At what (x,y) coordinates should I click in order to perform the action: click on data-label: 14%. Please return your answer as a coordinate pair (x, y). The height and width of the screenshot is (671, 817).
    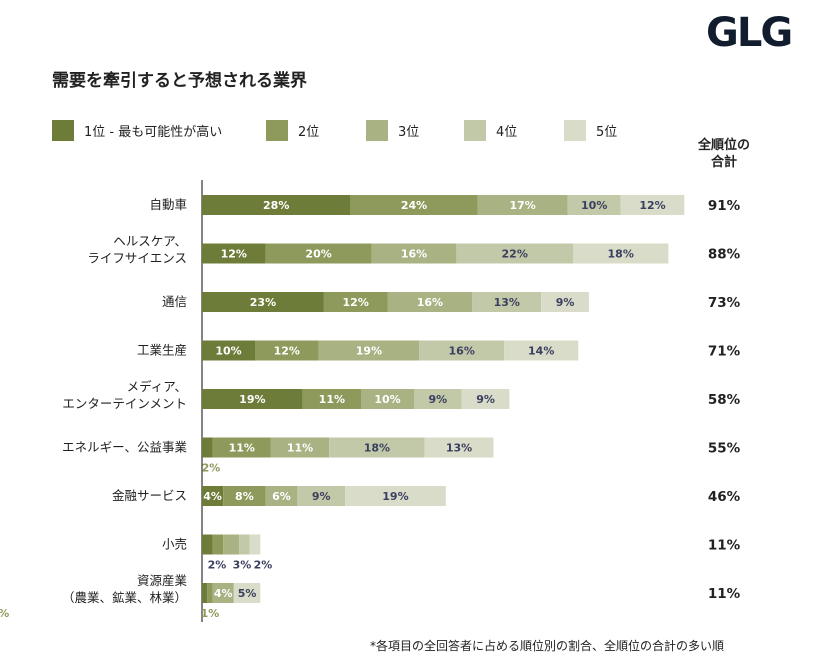
    Looking at the image, I should click on (541, 351).